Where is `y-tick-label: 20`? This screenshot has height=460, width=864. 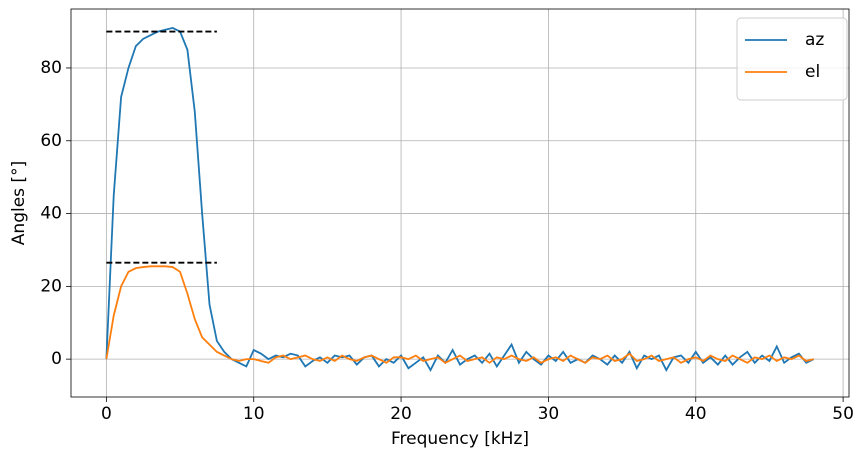 y-tick-label: 20 is located at coordinates (51, 286).